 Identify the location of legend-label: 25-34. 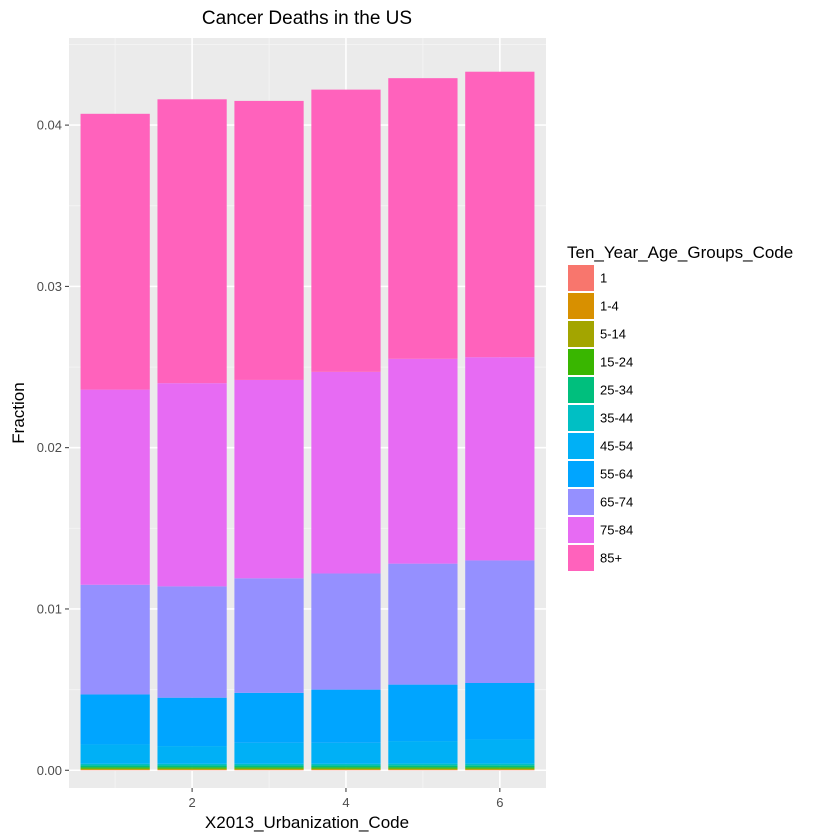
(616, 390).